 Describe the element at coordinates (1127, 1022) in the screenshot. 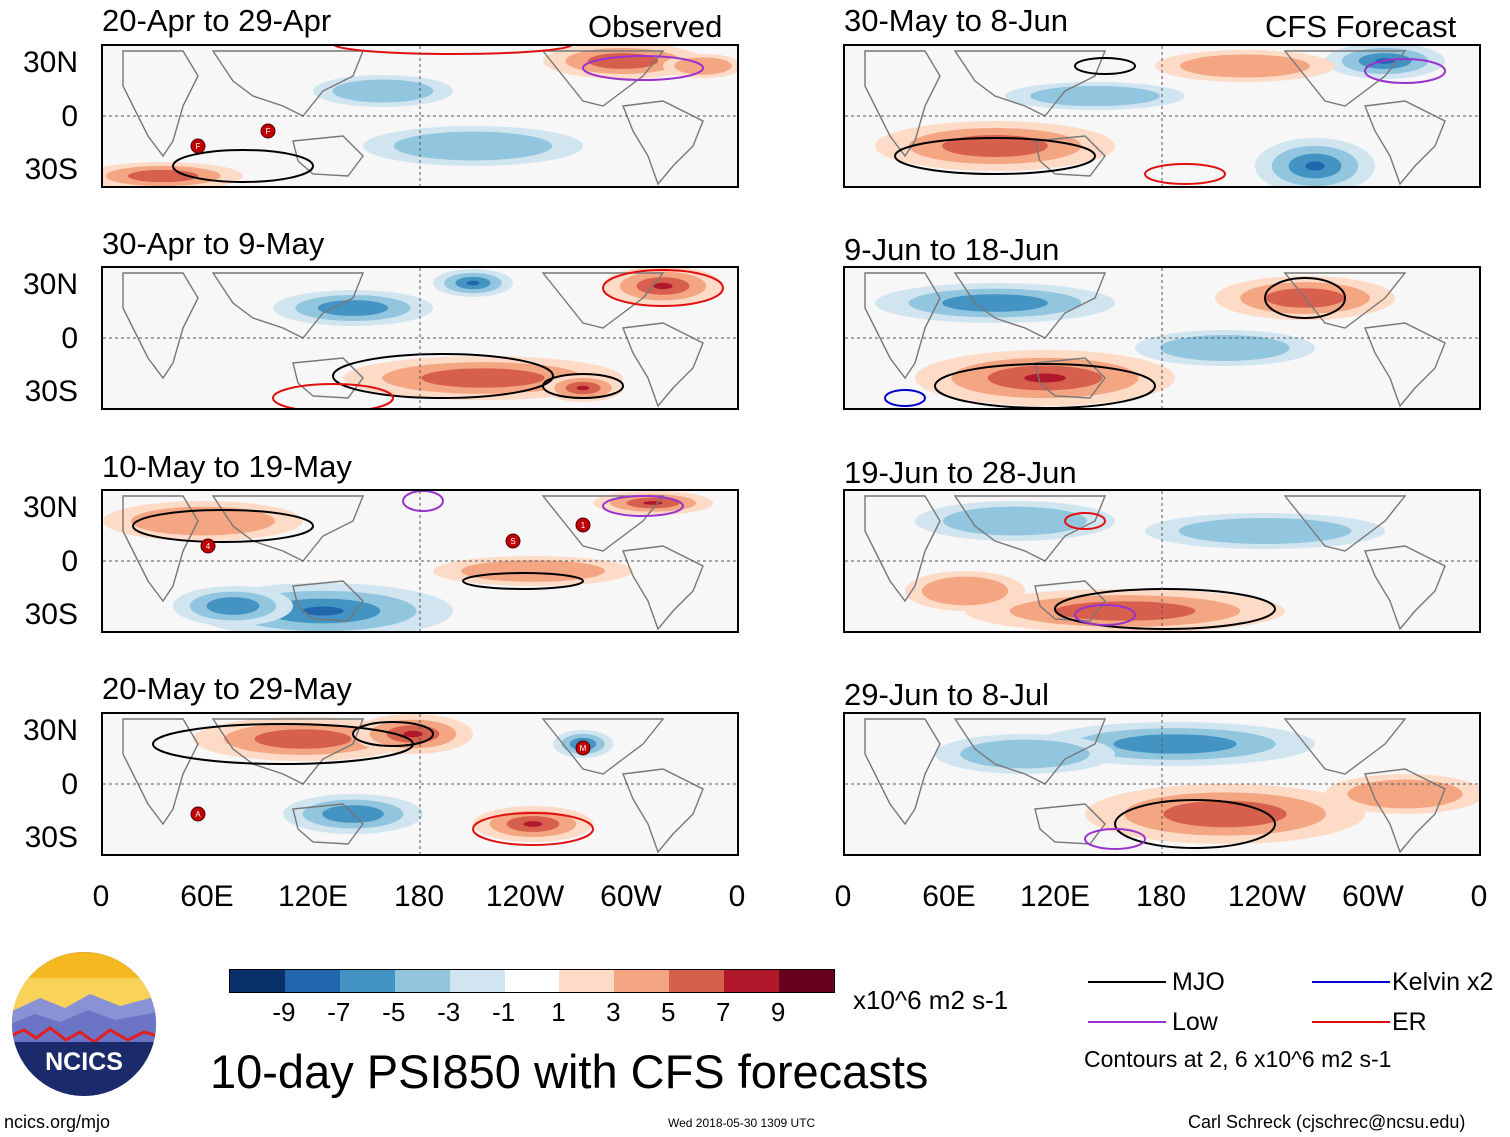

I see `legend-line-low` at that location.